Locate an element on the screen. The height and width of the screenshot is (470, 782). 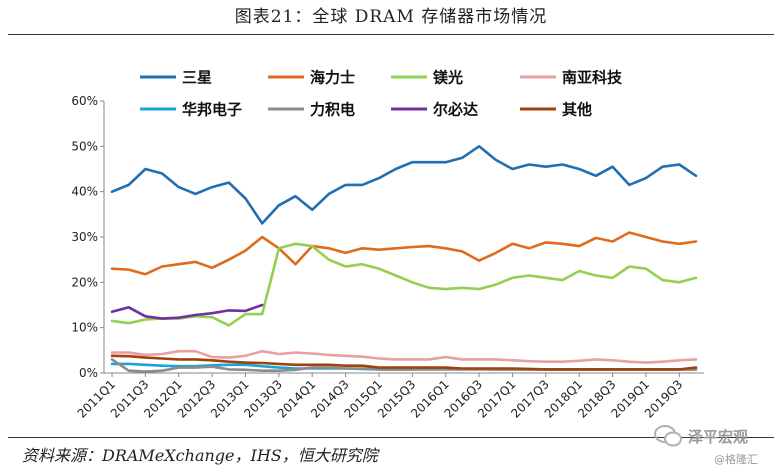
legend-label-5: 力积电 is located at coordinates (332, 110).